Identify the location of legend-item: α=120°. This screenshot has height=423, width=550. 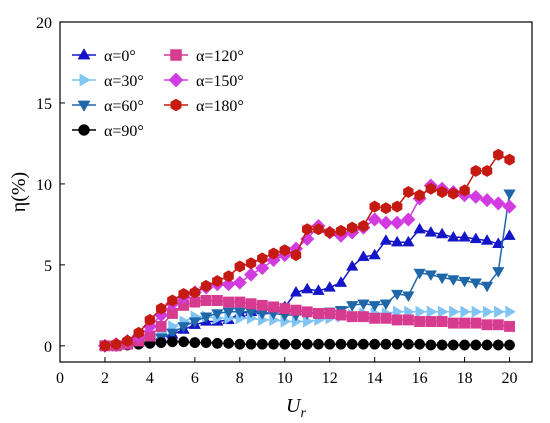
(204, 56).